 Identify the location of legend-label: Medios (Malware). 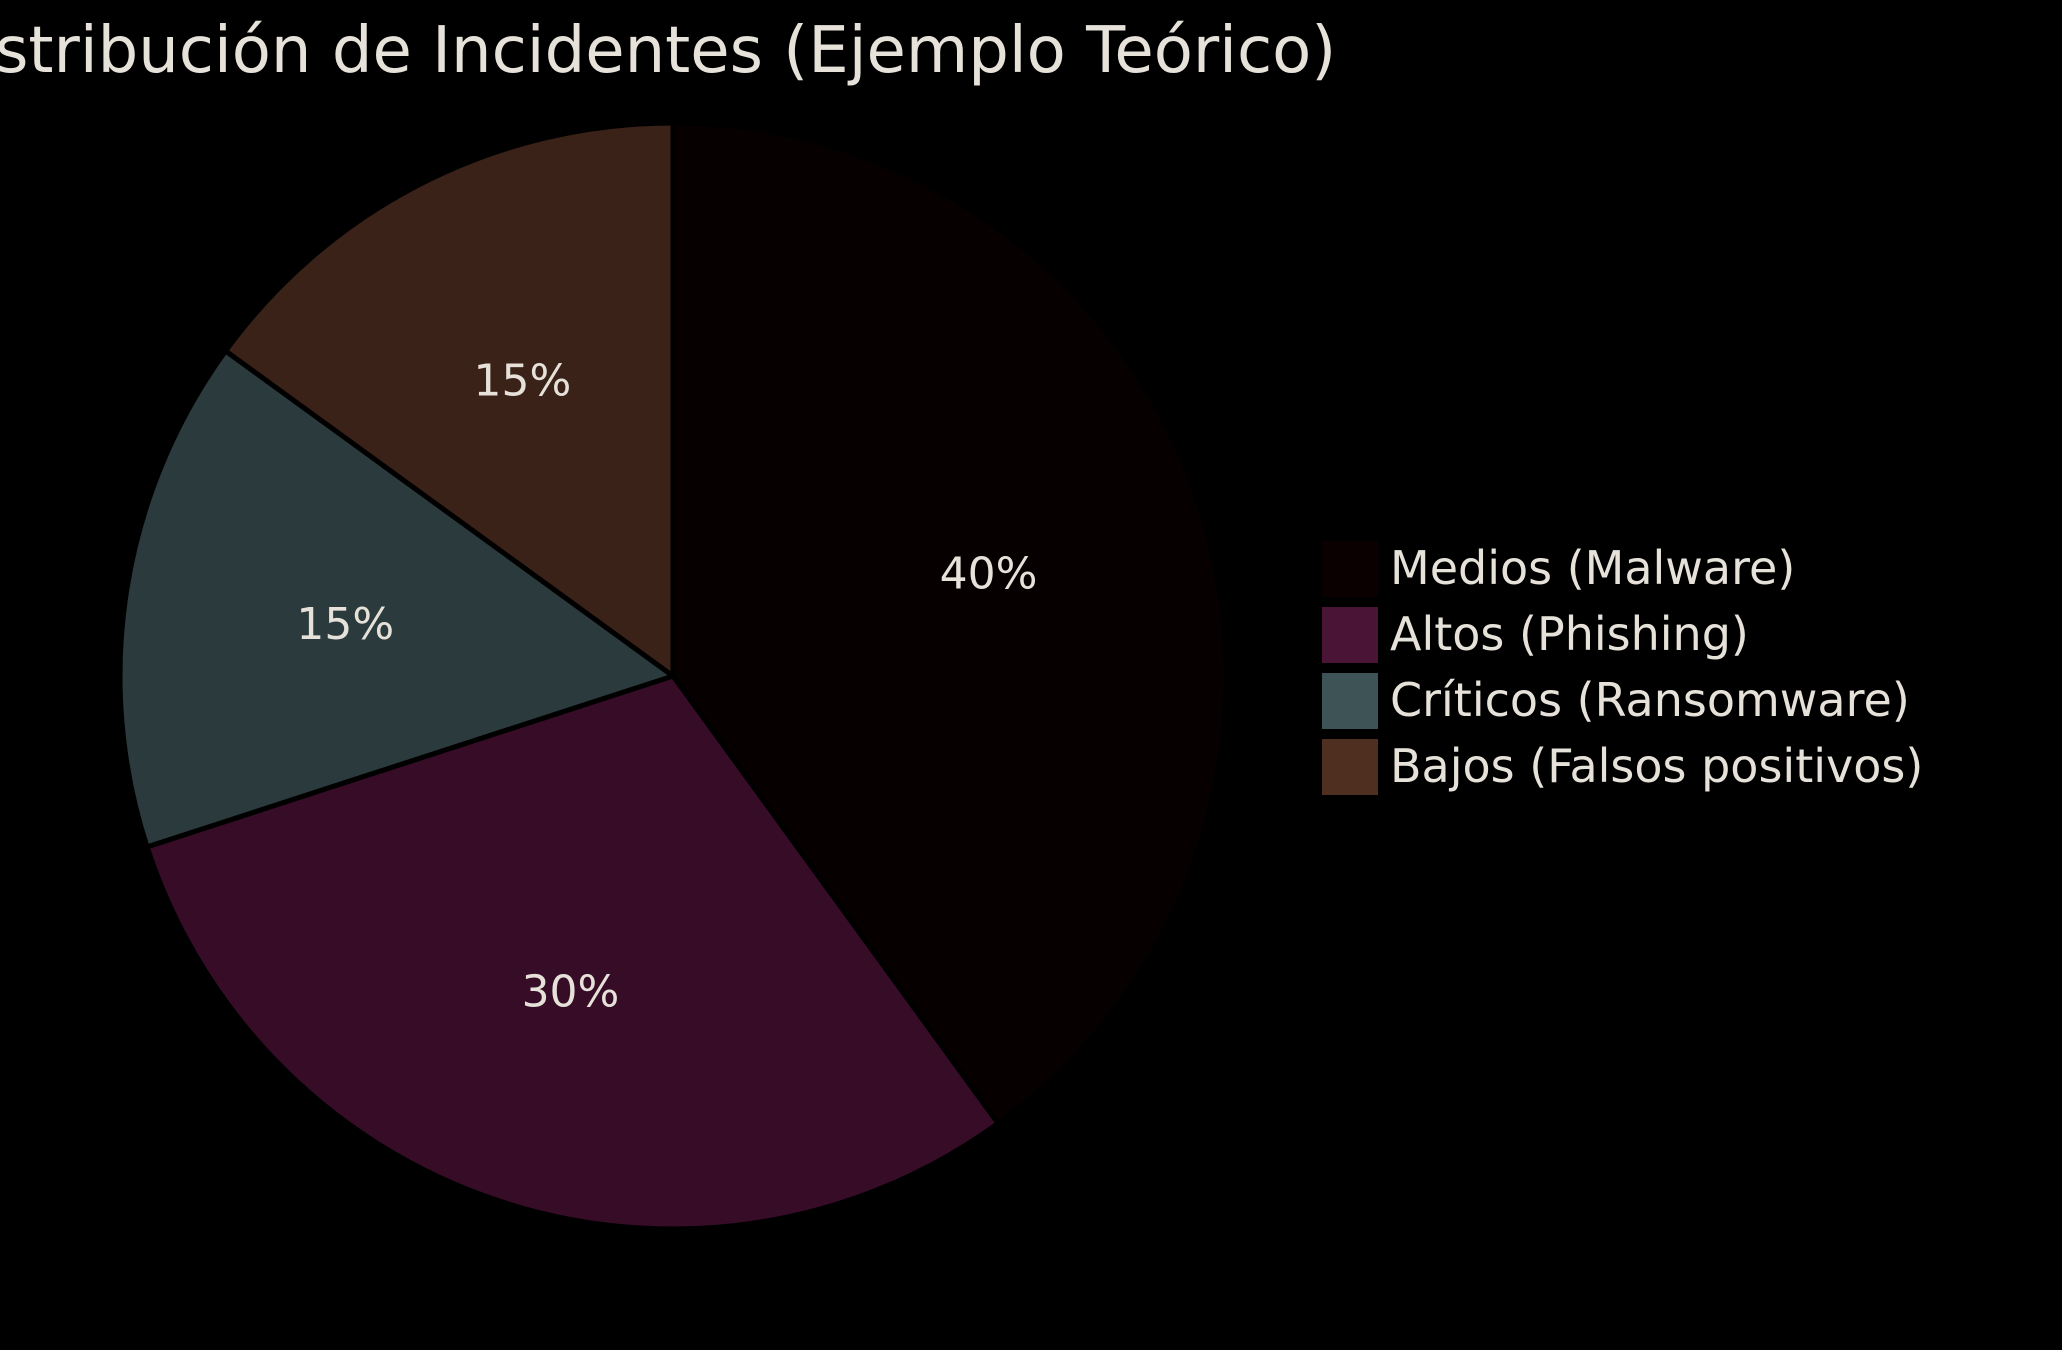
(1592, 568).